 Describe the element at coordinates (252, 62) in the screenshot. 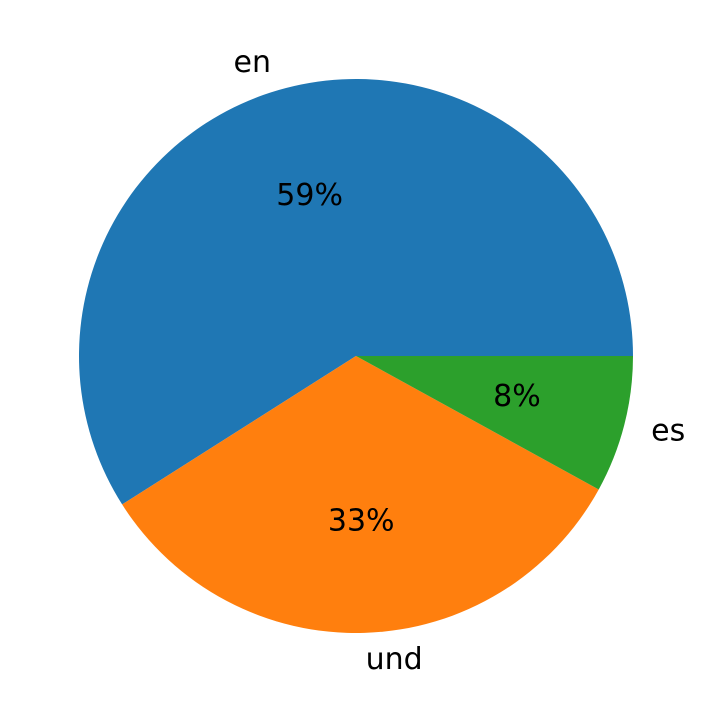

I see `slice-label: en` at that location.